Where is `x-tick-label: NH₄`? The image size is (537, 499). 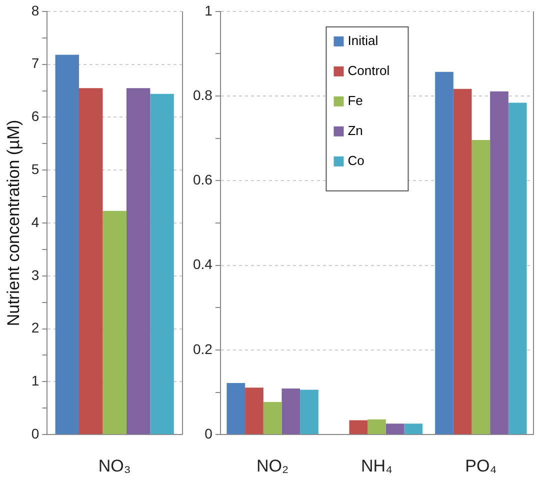 x-tick-label: NH₄ is located at coordinates (376, 466).